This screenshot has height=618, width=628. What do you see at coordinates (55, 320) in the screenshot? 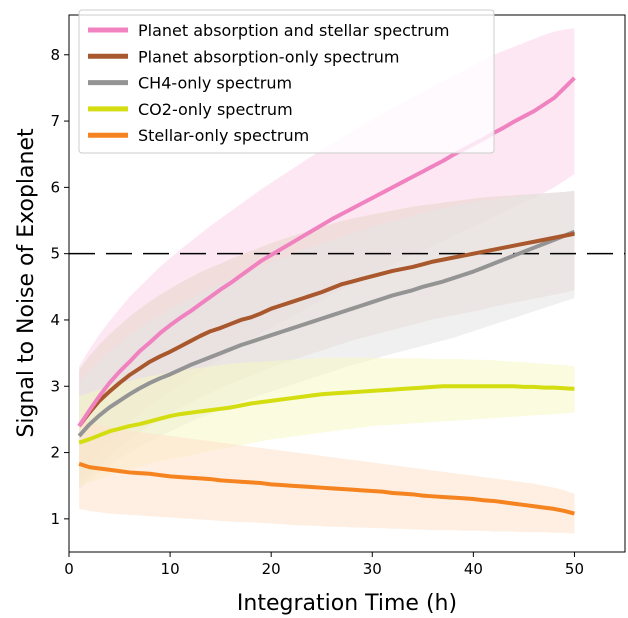
I see `y-tick-label: 4` at bounding box center [55, 320].